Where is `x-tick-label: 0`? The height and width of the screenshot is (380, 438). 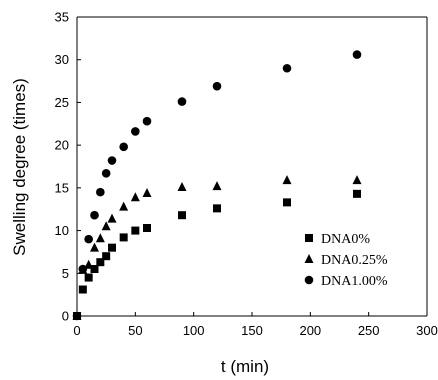
x-tick-label: 0 is located at coordinates (76, 330).